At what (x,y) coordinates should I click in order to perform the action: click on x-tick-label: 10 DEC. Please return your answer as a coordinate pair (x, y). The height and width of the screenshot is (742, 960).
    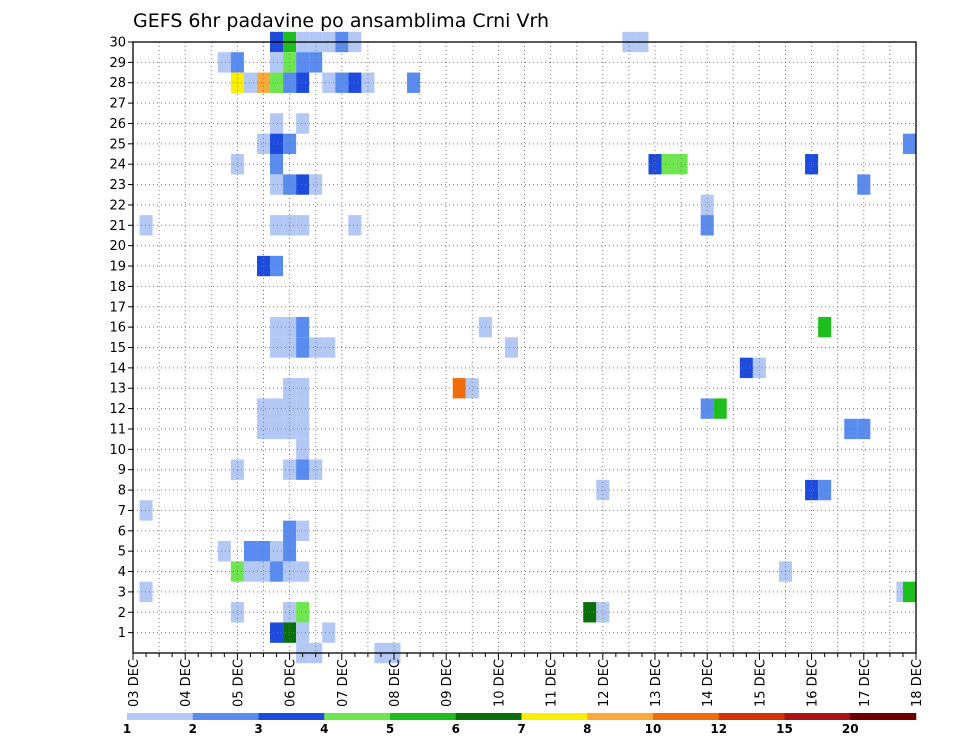
    Looking at the image, I should click on (499, 683).